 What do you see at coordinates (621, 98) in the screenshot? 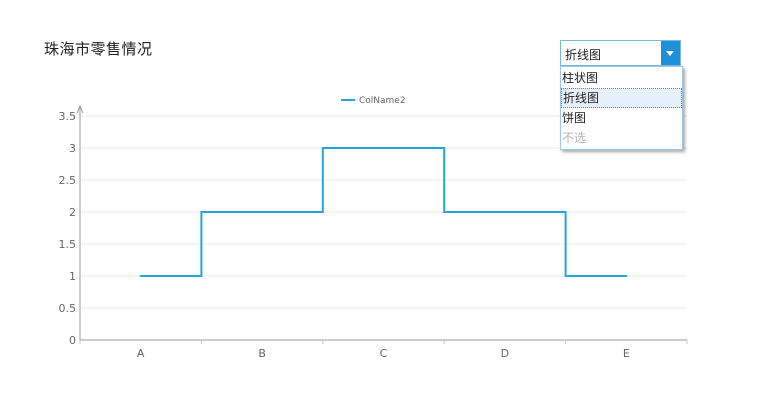
I see `option-line-chart: 折线图` at bounding box center [621, 98].